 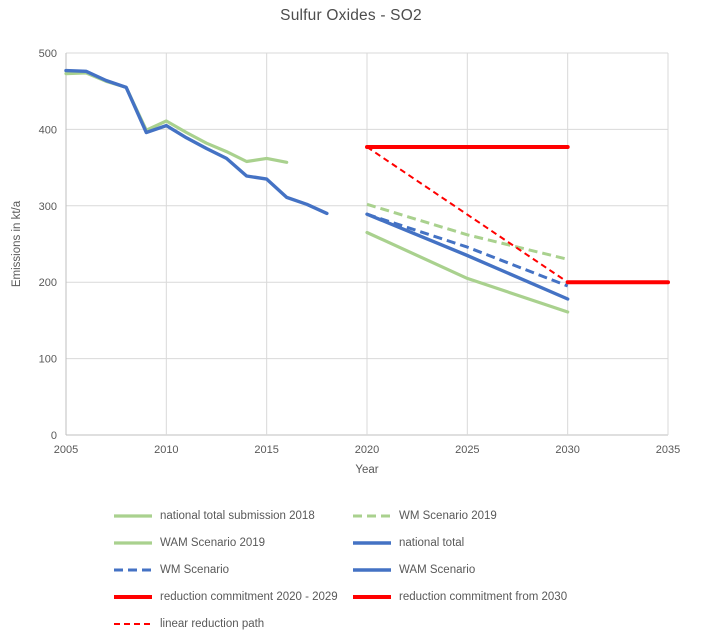 I want to click on legend-swatch-reduction-commitment-from-2030, so click(x=372, y=596).